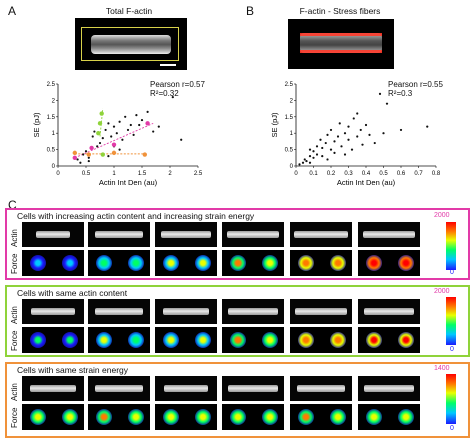 The width and height of the screenshot is (474, 441). What do you see at coordinates (54, 101) in the screenshot?
I see `y-tick-label: 2` at bounding box center [54, 101].